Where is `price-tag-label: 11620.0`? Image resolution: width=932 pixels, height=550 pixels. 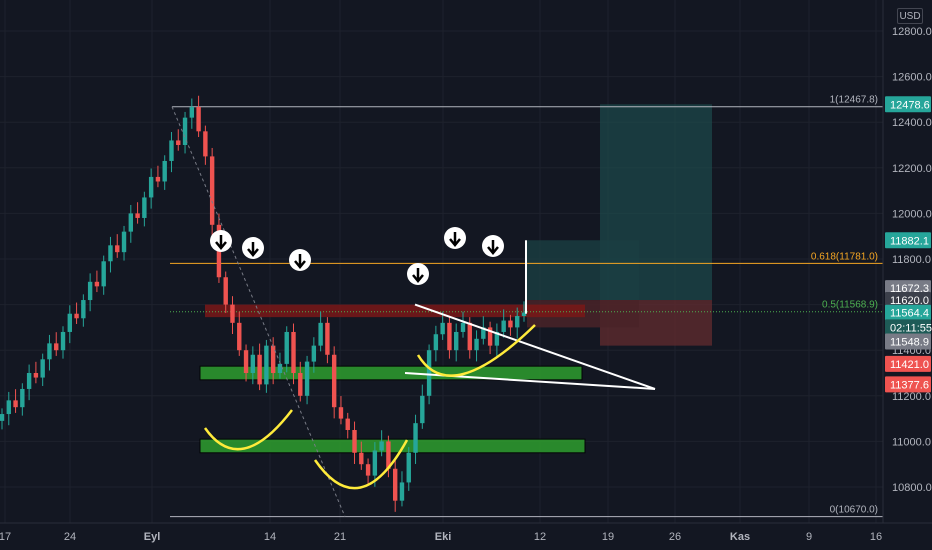 price-tag-label: 11620.0 is located at coordinates (909, 301).